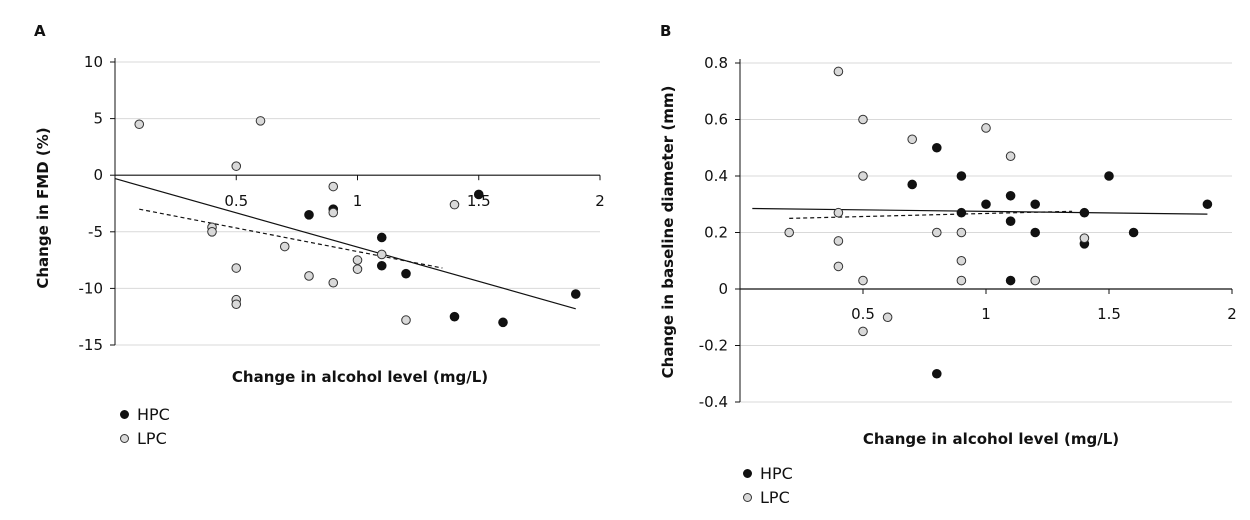 The image size is (1250, 520). What do you see at coordinates (91, 288) in the screenshot?
I see `y-tick-label: -10` at bounding box center [91, 288].